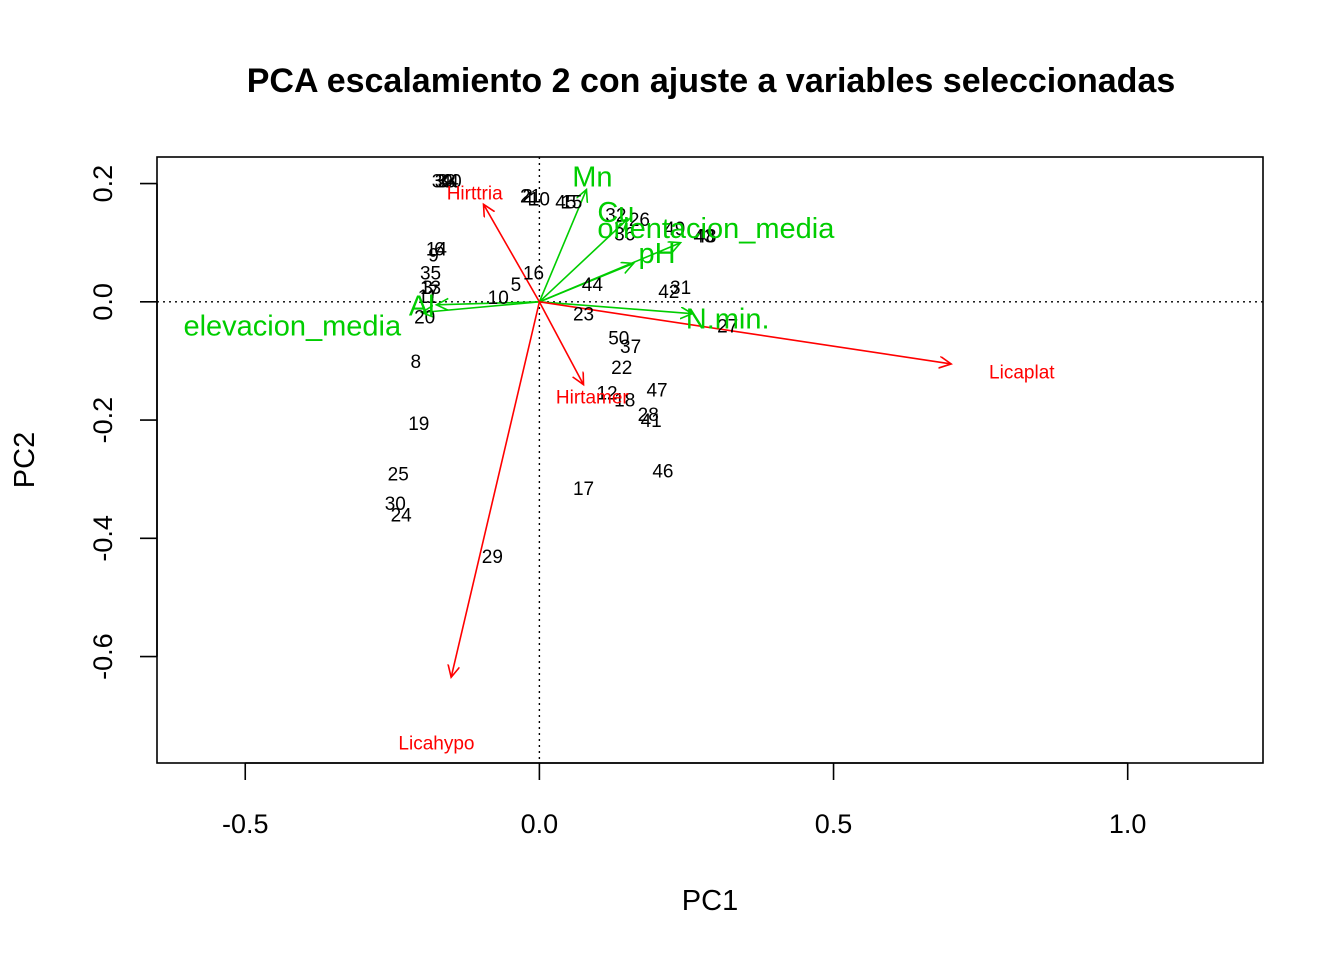 The height and width of the screenshot is (960, 1344). What do you see at coordinates (727, 326) in the screenshot?
I see `site-label: 27` at bounding box center [727, 326].